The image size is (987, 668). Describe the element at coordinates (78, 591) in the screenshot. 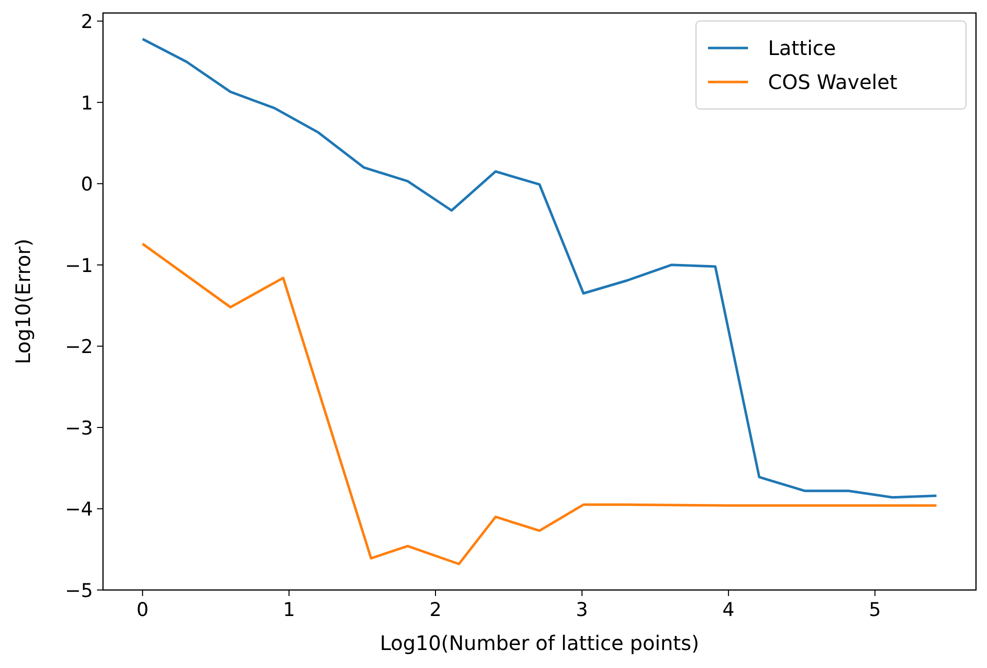

I see `y-tick-label: −5` at that location.